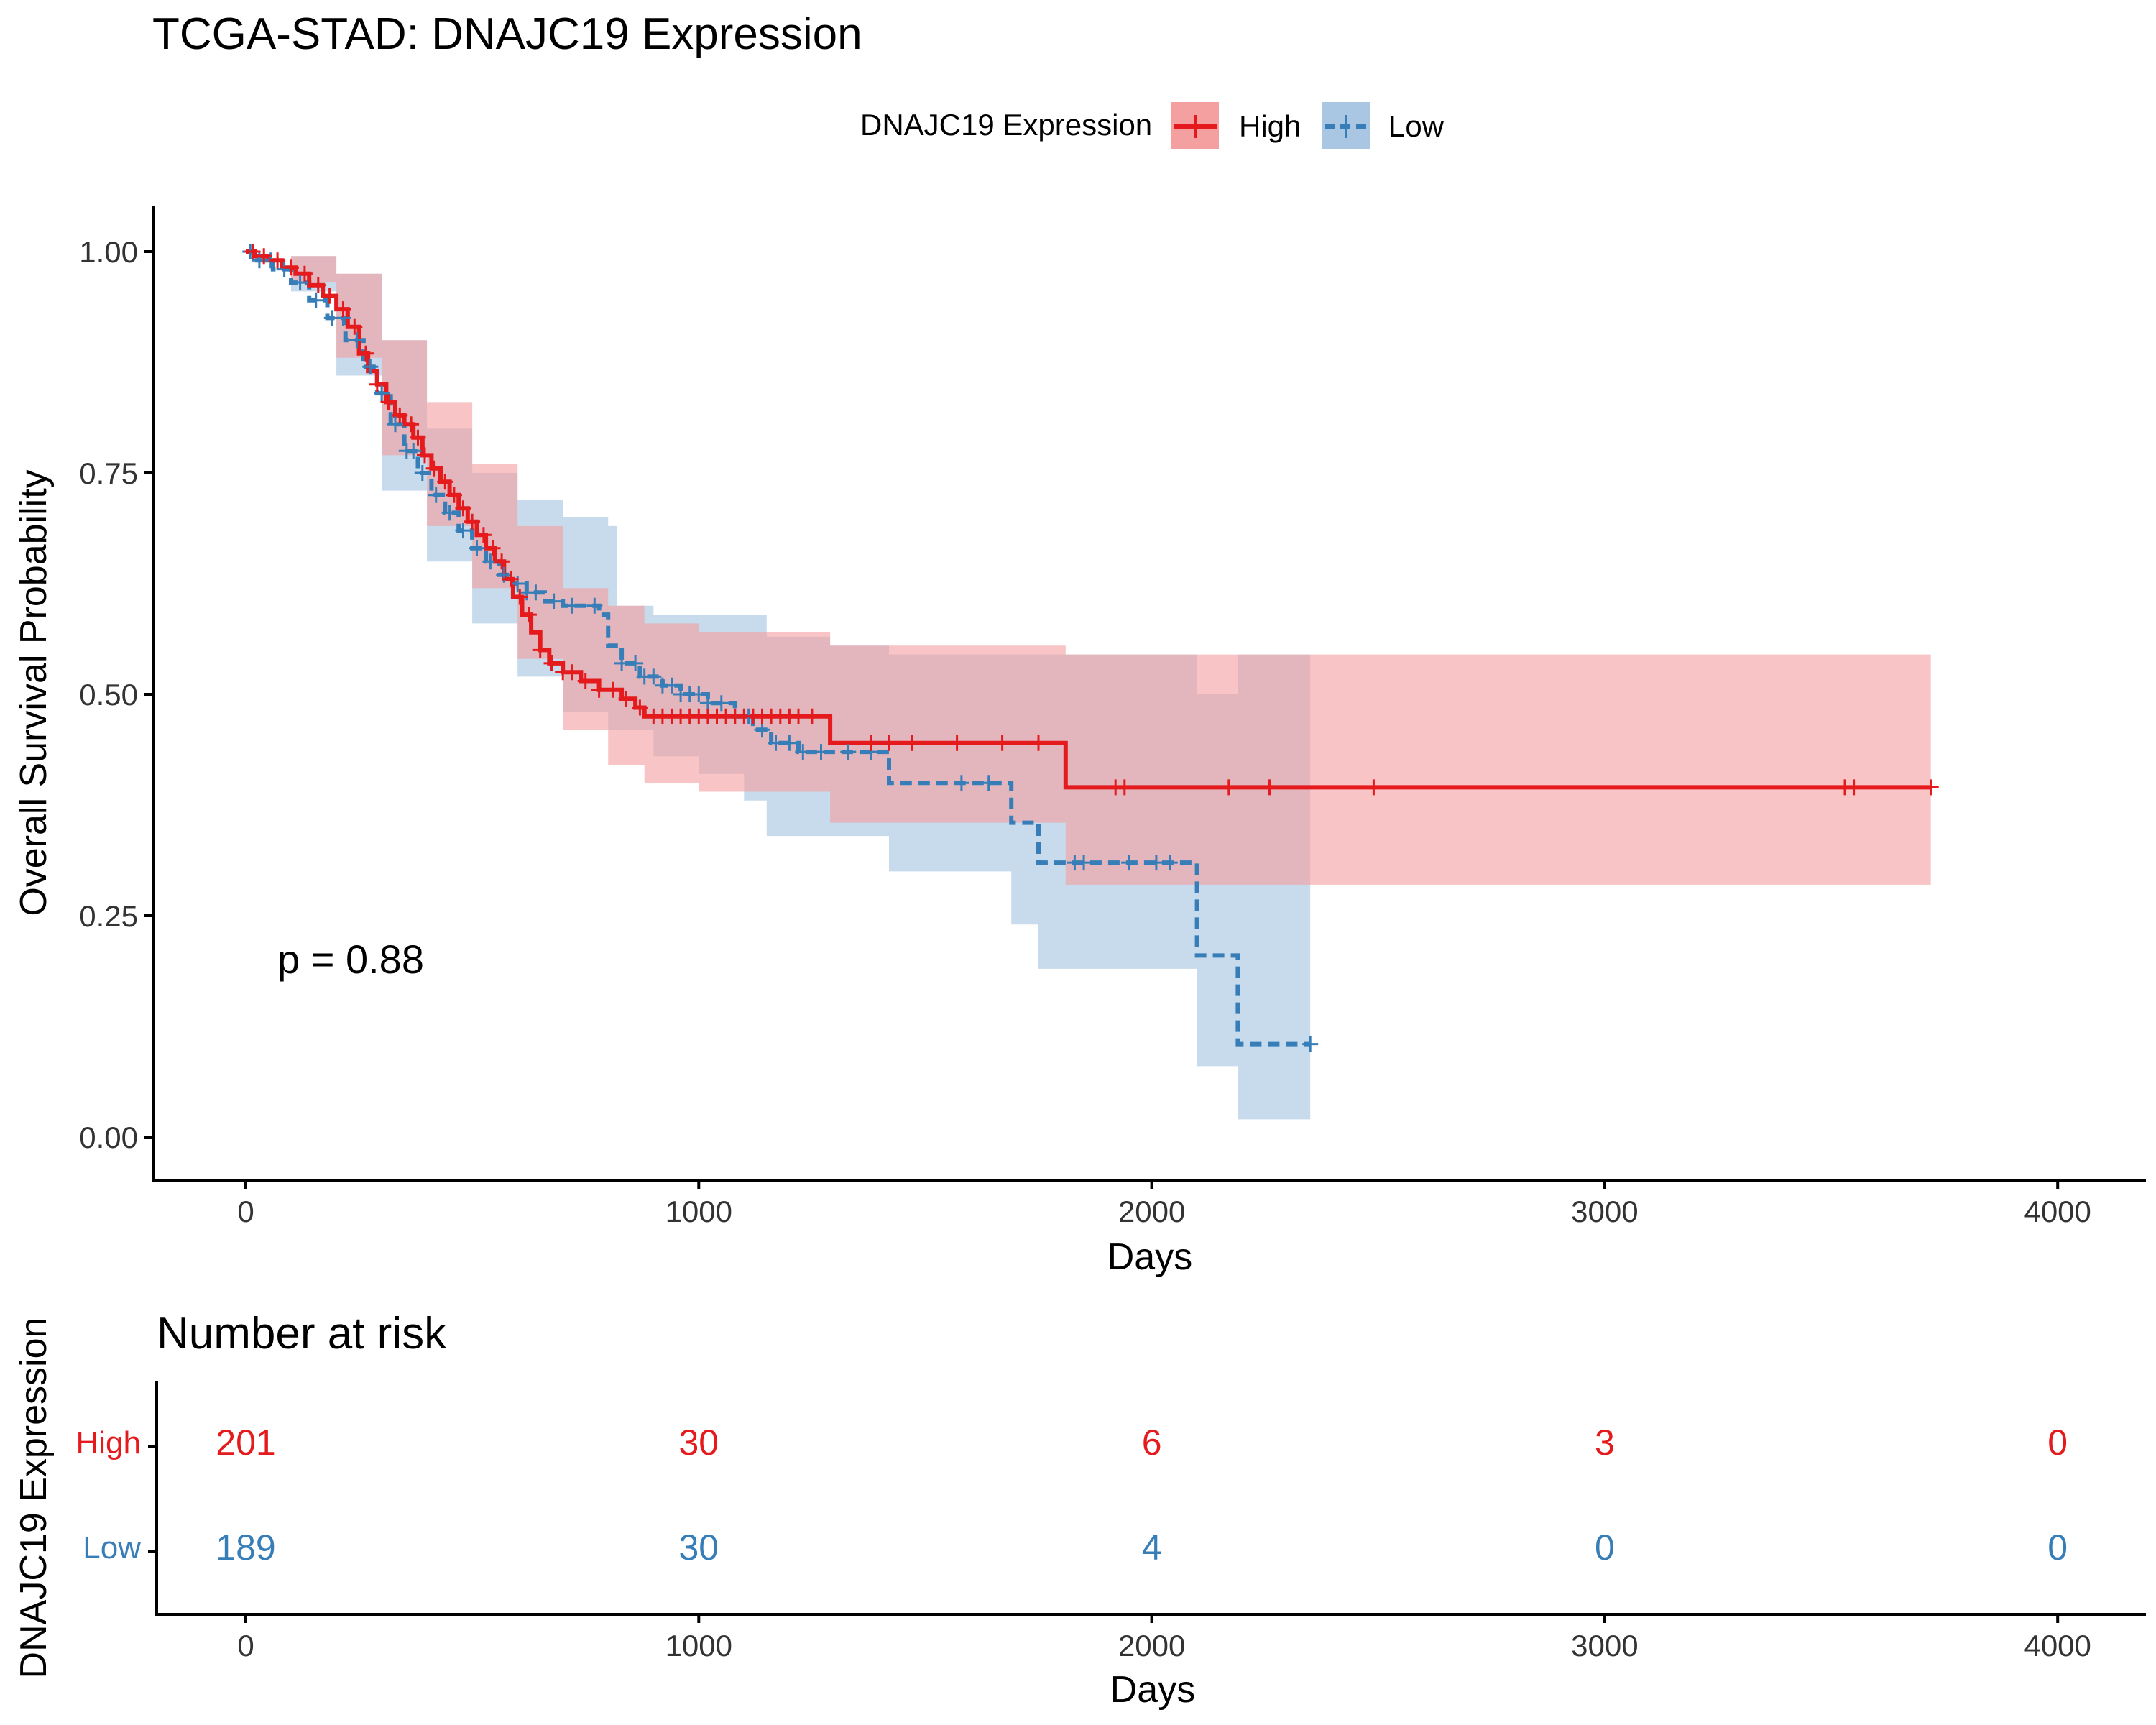  What do you see at coordinates (1605, 1547) in the screenshot?
I see `risk-count-low: 0` at bounding box center [1605, 1547].